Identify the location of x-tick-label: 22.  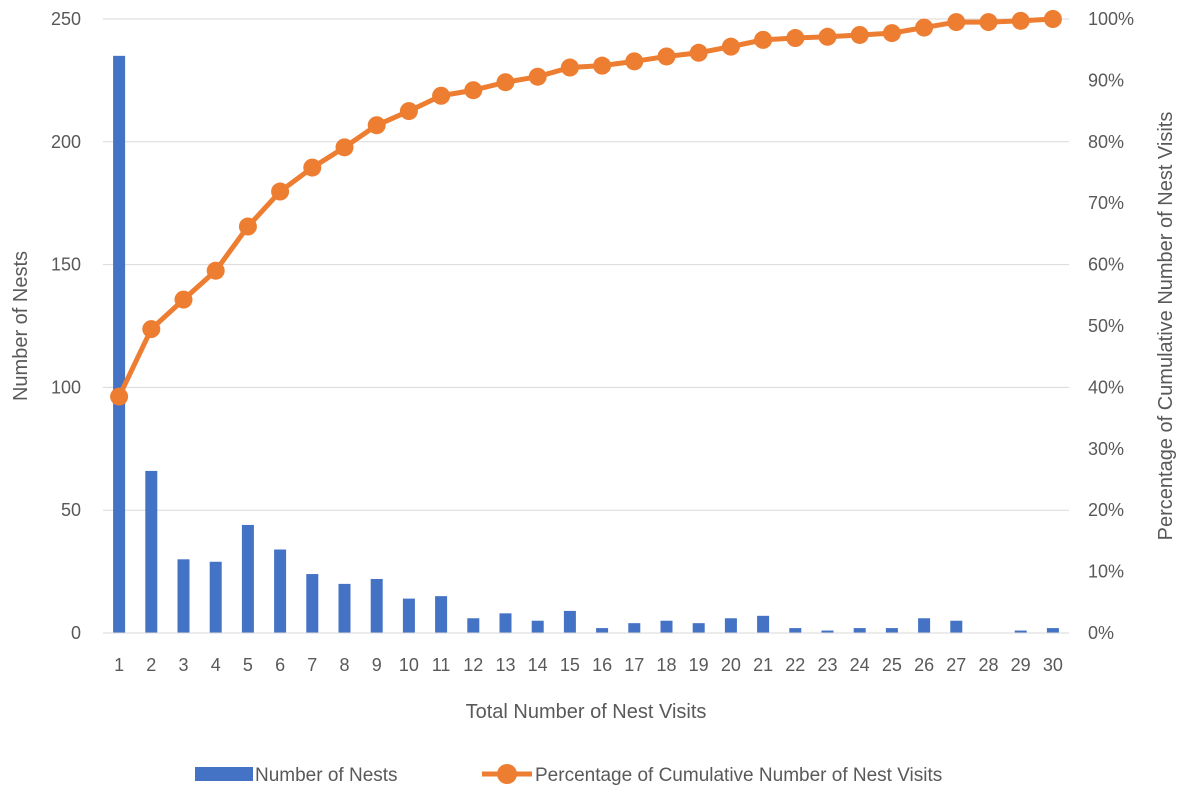
(795, 665).